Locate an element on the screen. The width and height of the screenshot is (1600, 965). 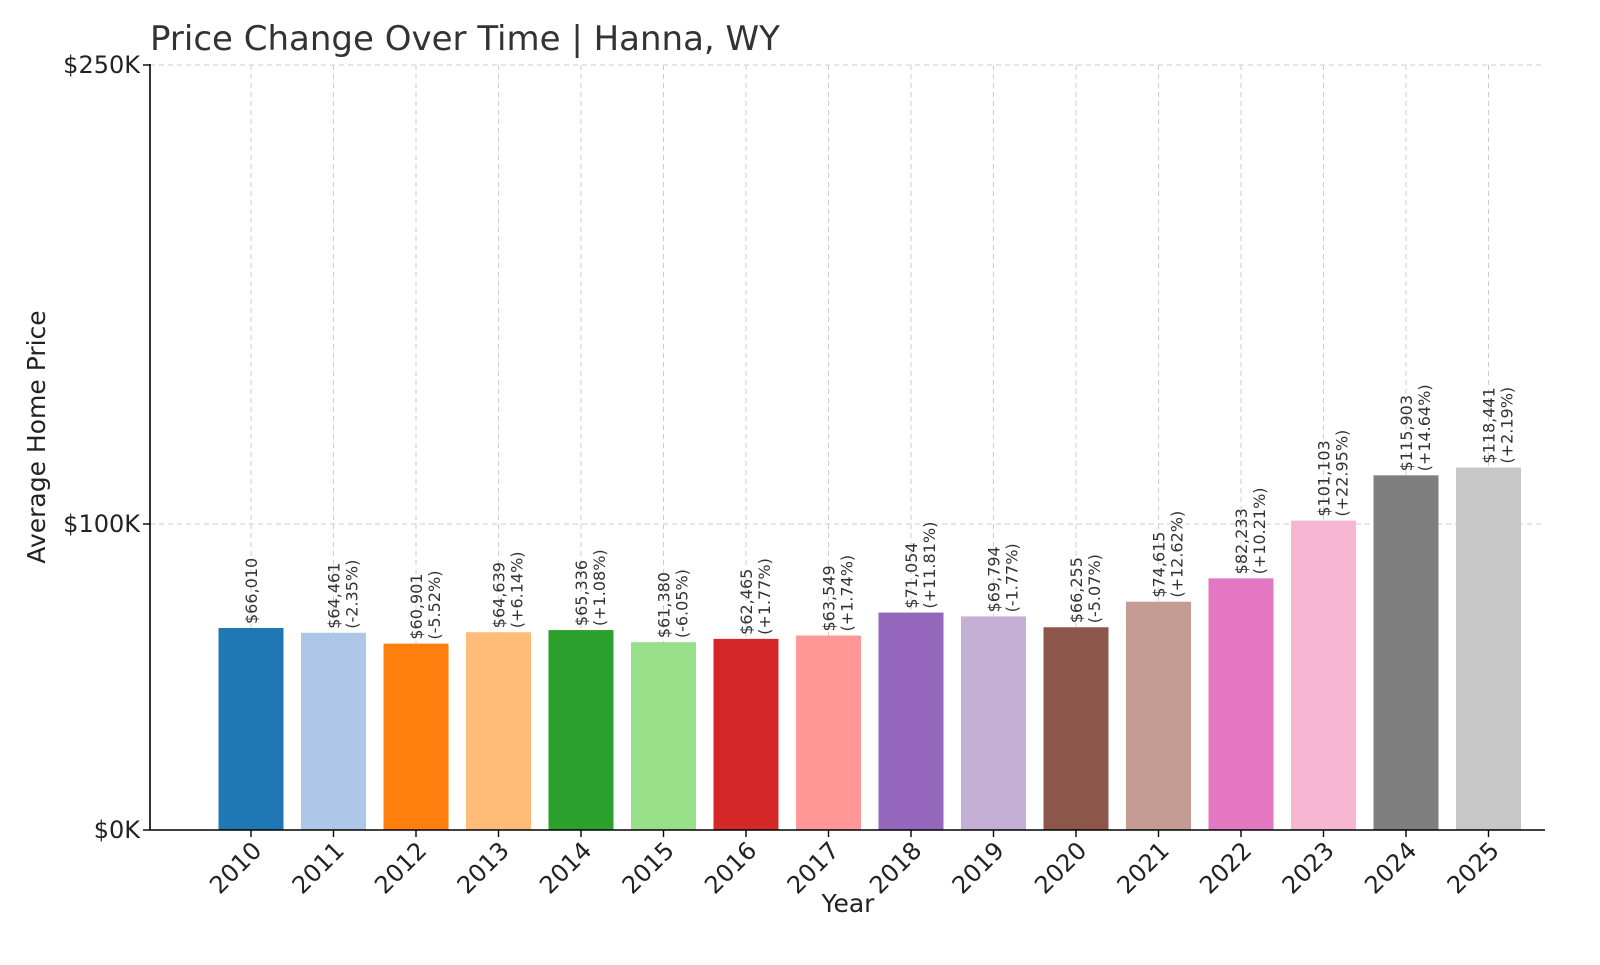
x-tick-label: 2022 is located at coordinates (1225, 867).